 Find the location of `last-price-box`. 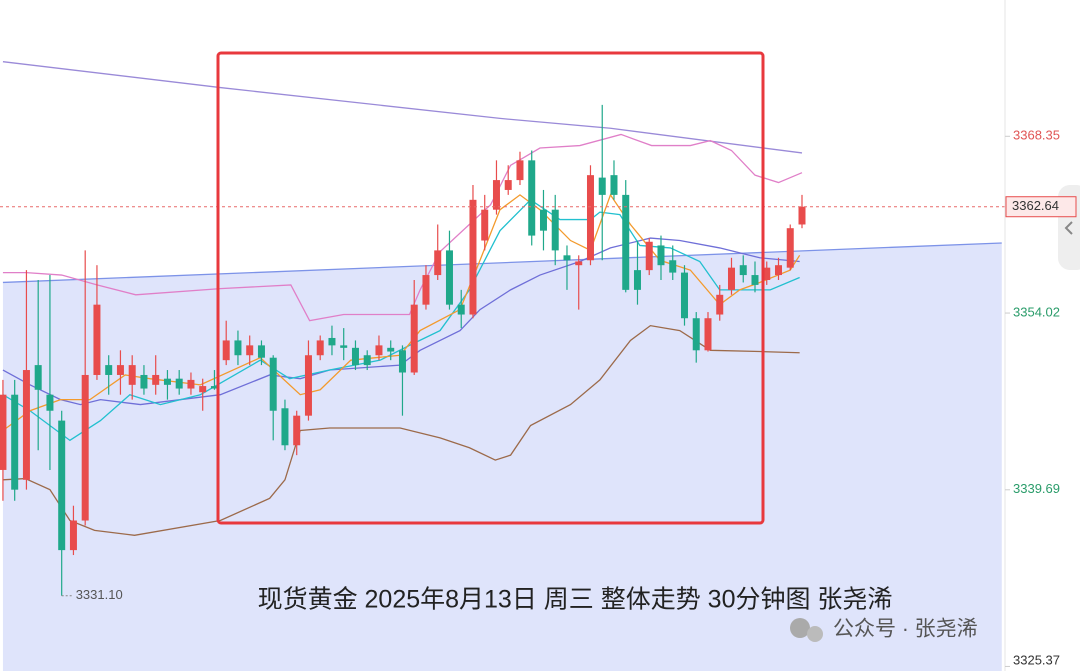

last-price-box is located at coordinates (1041, 207).